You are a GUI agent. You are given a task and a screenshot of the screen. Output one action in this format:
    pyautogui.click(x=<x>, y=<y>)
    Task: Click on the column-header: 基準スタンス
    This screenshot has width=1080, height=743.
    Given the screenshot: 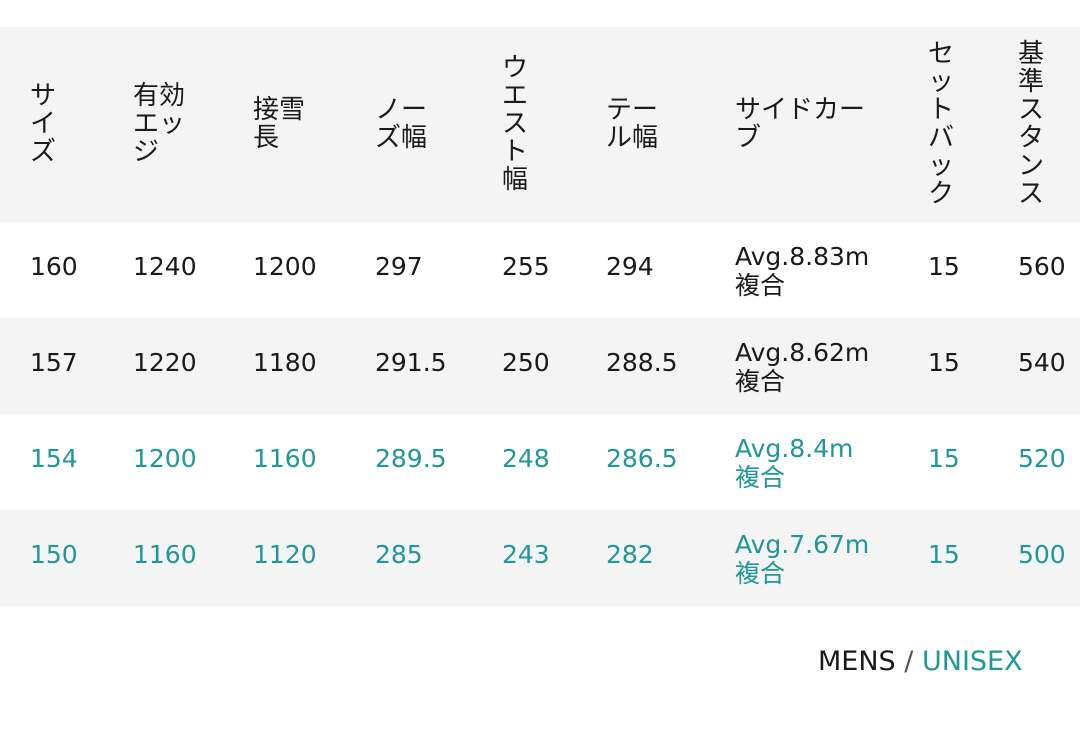 What is the action you would take?
    pyautogui.click(x=1031, y=124)
    